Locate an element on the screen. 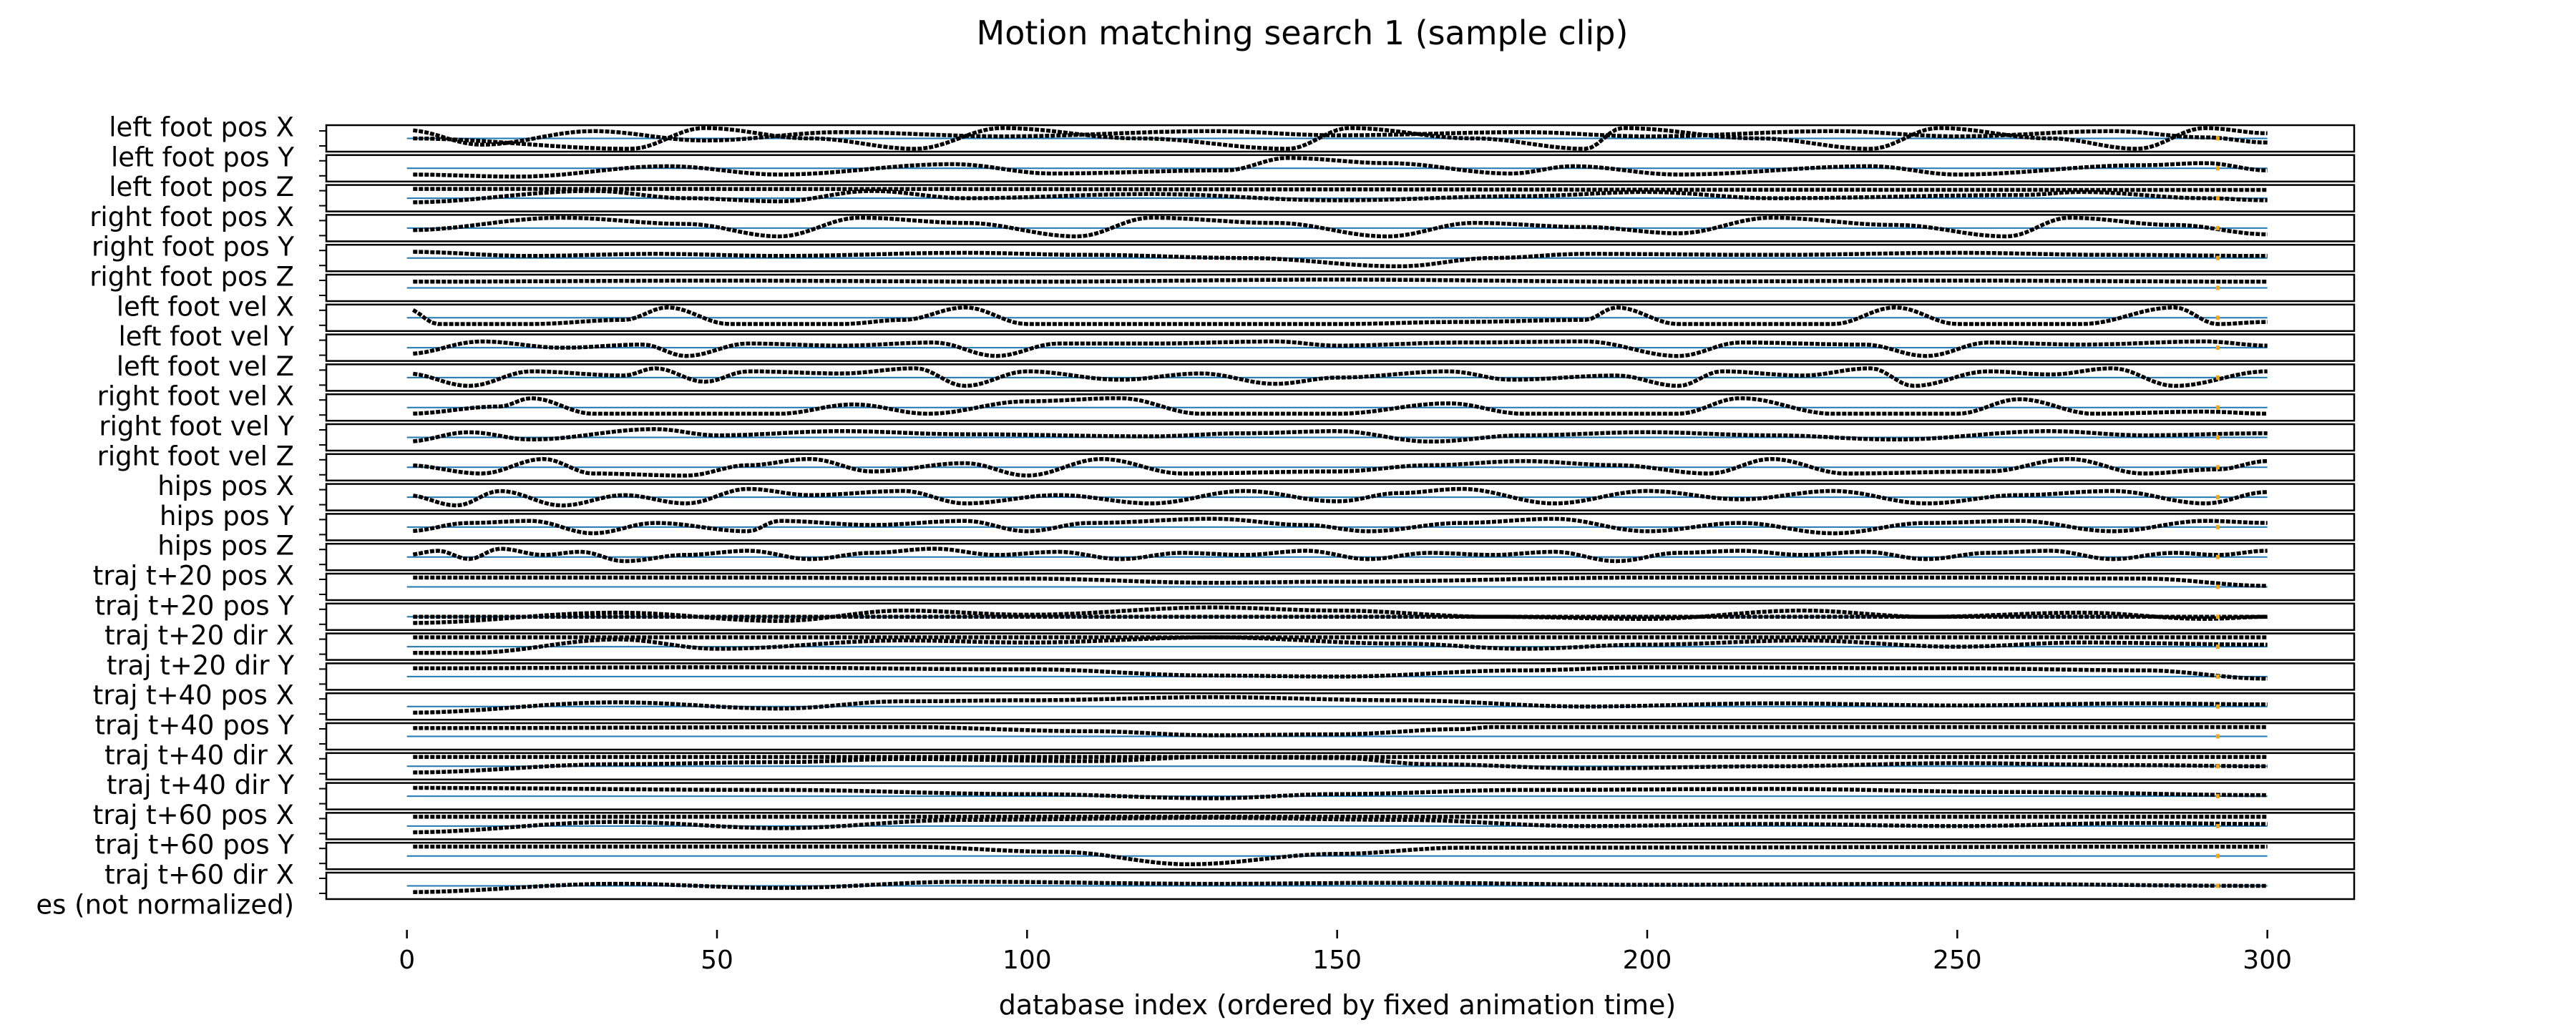 This screenshot has width=2576, height=1030. feature-label: traj t+40 pos Y is located at coordinates (194, 725).